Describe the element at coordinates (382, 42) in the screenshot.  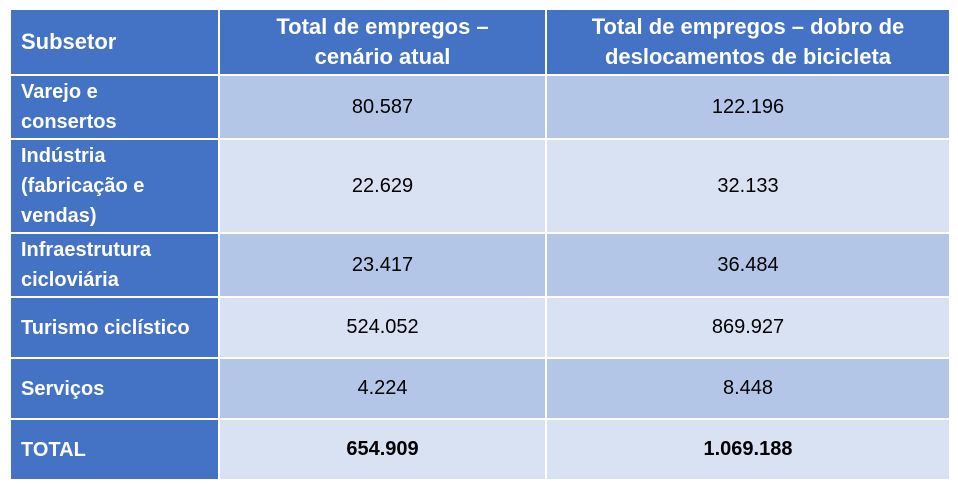
I see `header-cenario-atual: Total de empregos – cenário atual` at that location.